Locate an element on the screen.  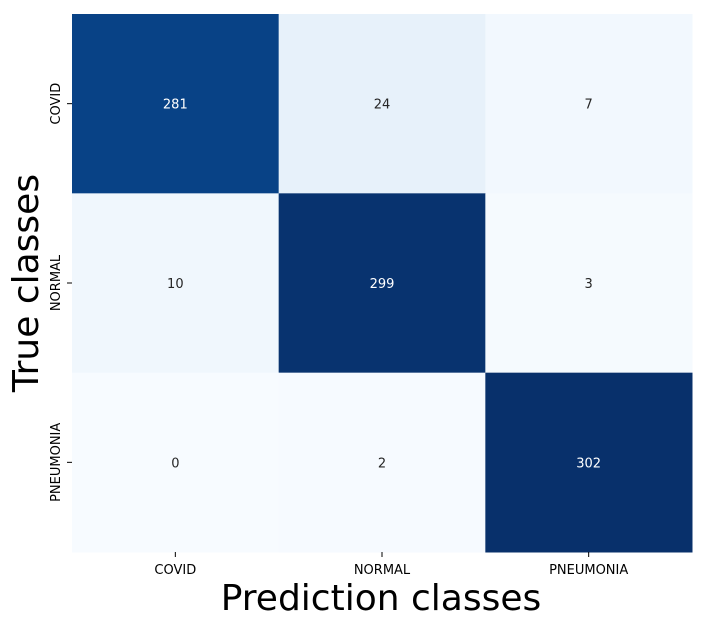
y-tick-label: PNEUMONIA is located at coordinates (56, 462).